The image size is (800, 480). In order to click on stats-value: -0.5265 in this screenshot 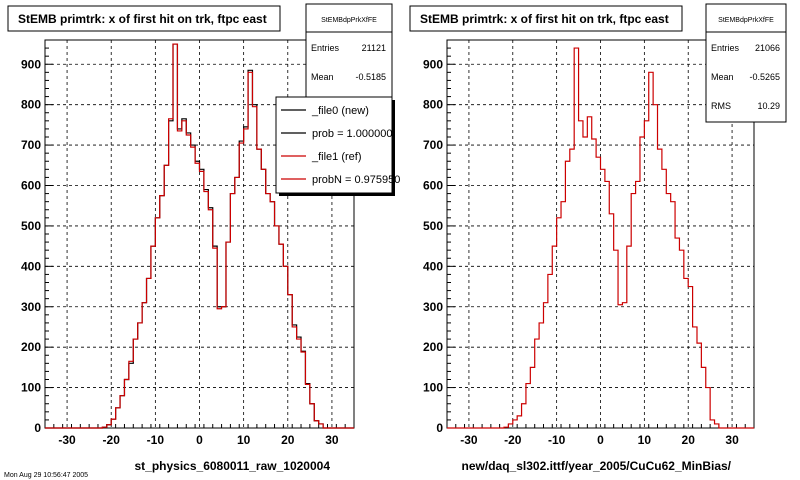, I will do `click(764, 77)`.